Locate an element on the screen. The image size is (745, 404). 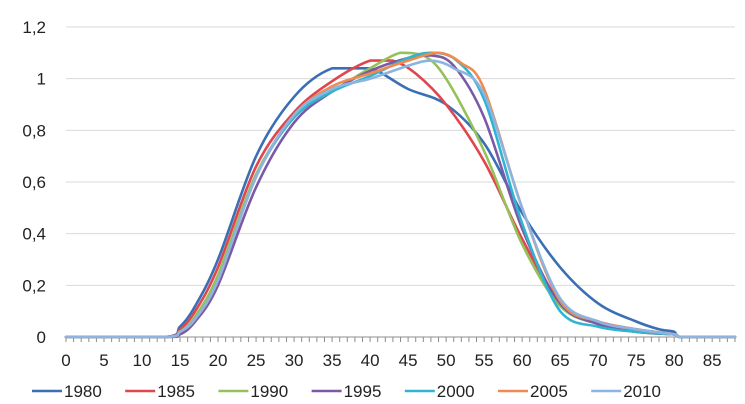
legend-label: 1990 is located at coordinates (269, 391).